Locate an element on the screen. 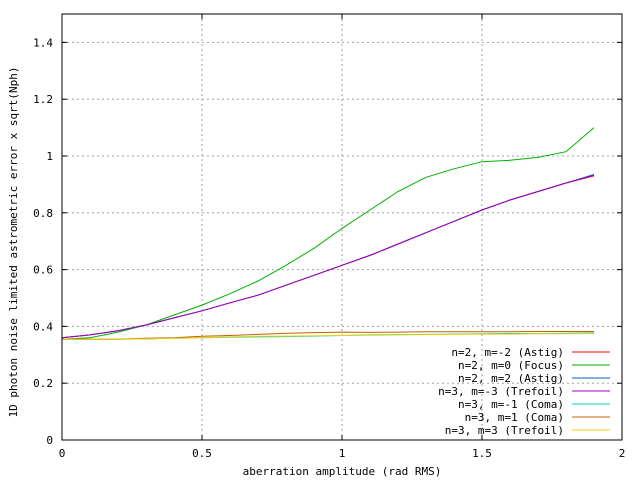 The height and width of the screenshot is (480, 640). y-tick-label: 1.4 is located at coordinates (43, 42).